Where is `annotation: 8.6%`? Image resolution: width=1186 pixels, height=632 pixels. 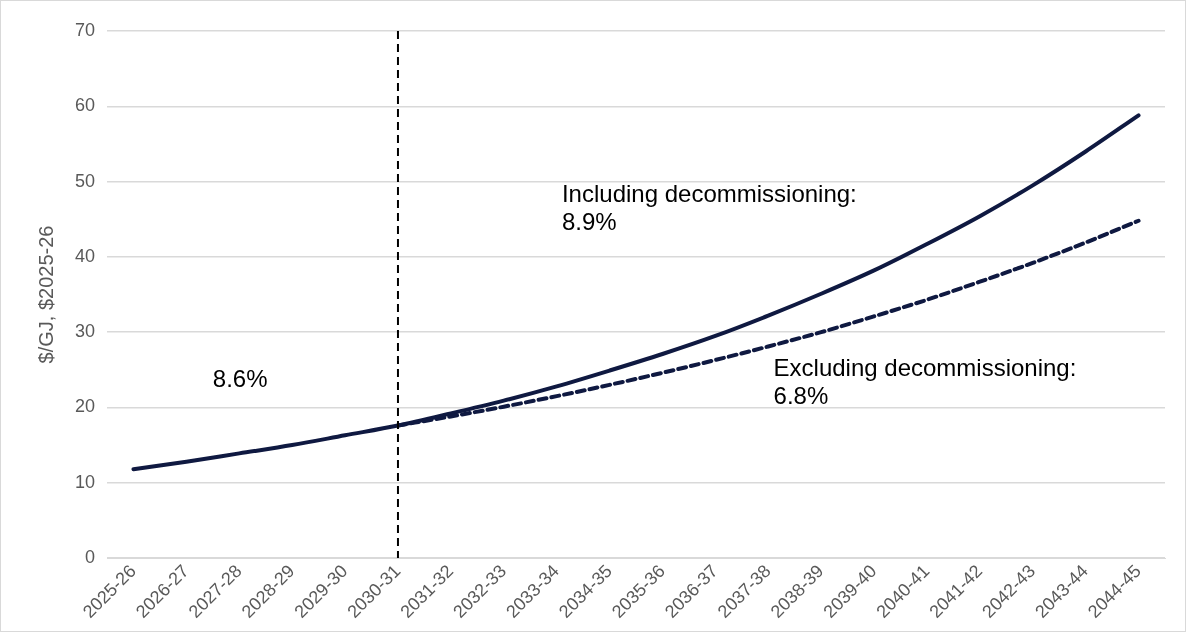 annotation: 8.6% is located at coordinates (240, 378).